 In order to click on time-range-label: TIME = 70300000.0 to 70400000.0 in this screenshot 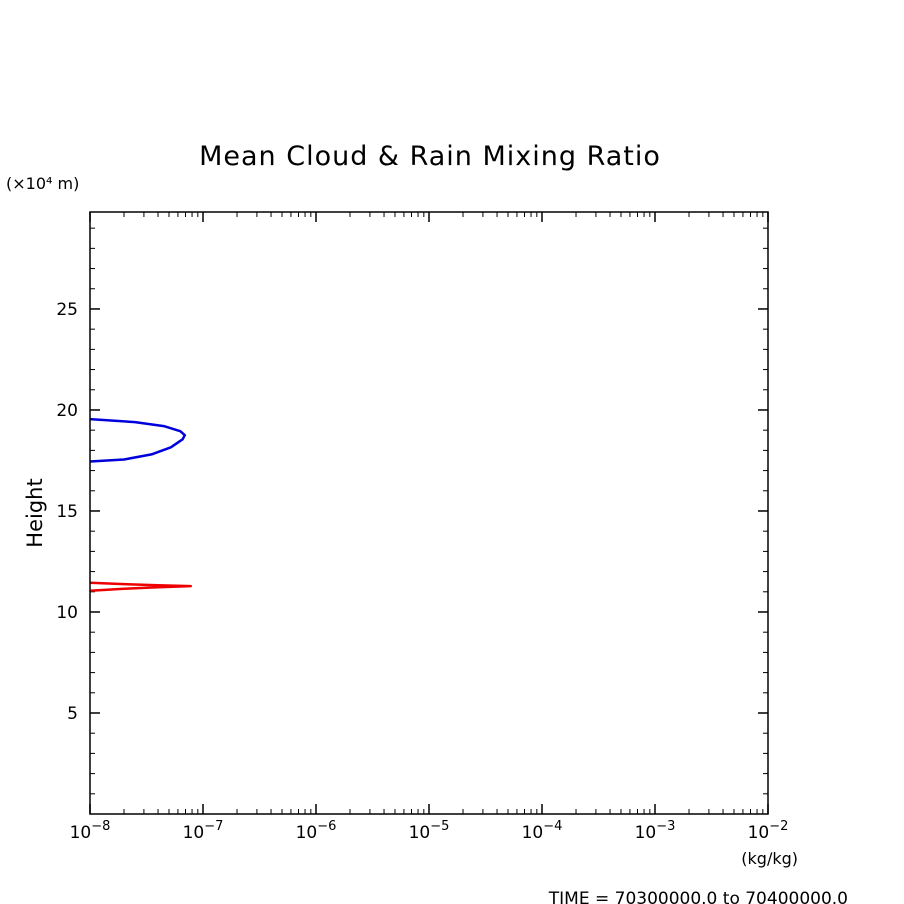, I will do `click(698, 896)`.